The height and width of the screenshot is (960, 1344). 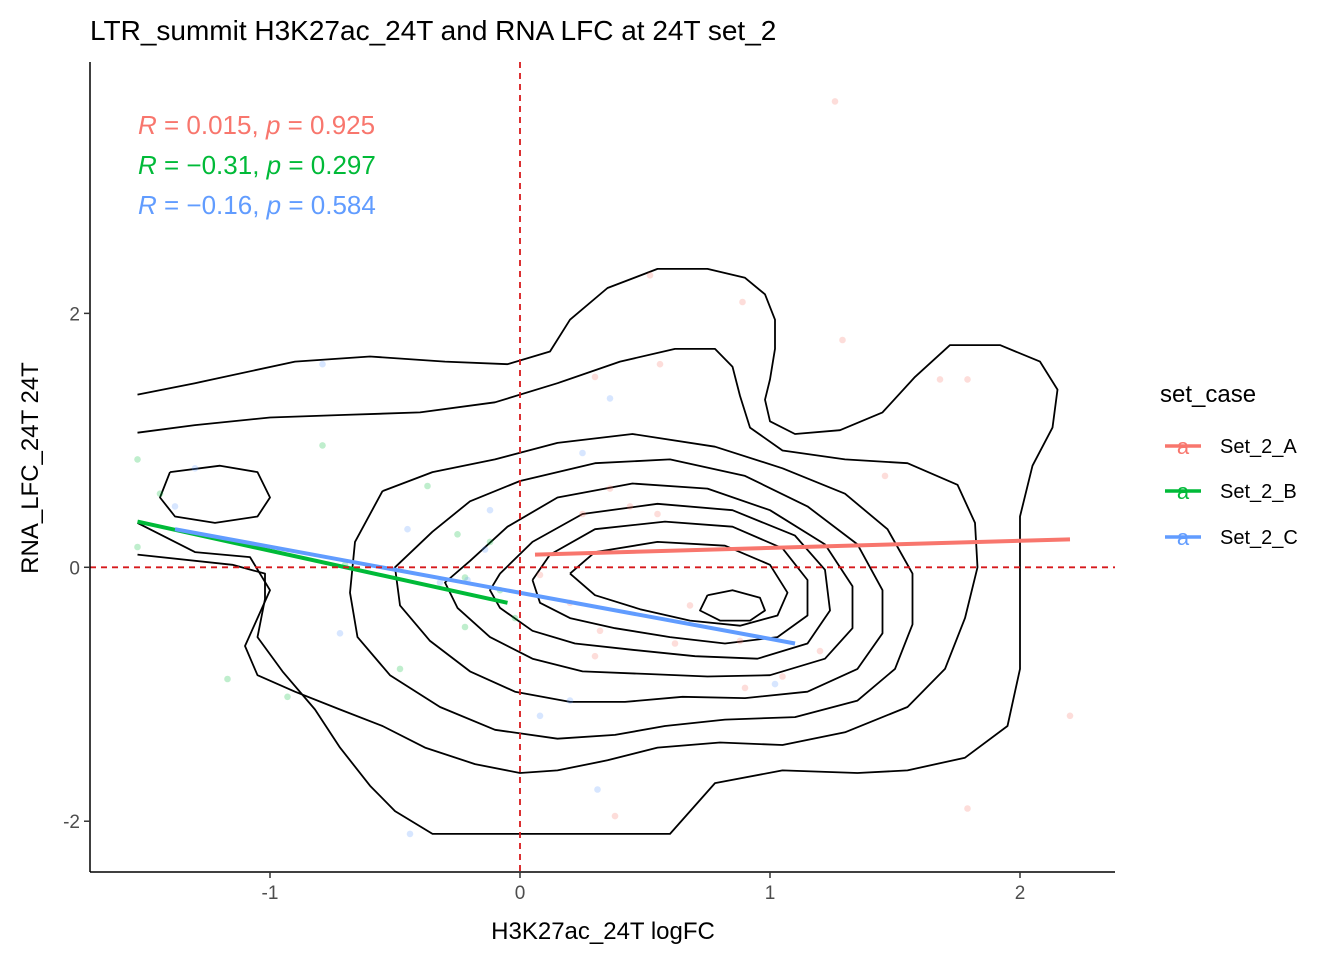 What do you see at coordinates (327, 125) in the screenshot?
I see `stat-p-value: = 0.925` at bounding box center [327, 125].